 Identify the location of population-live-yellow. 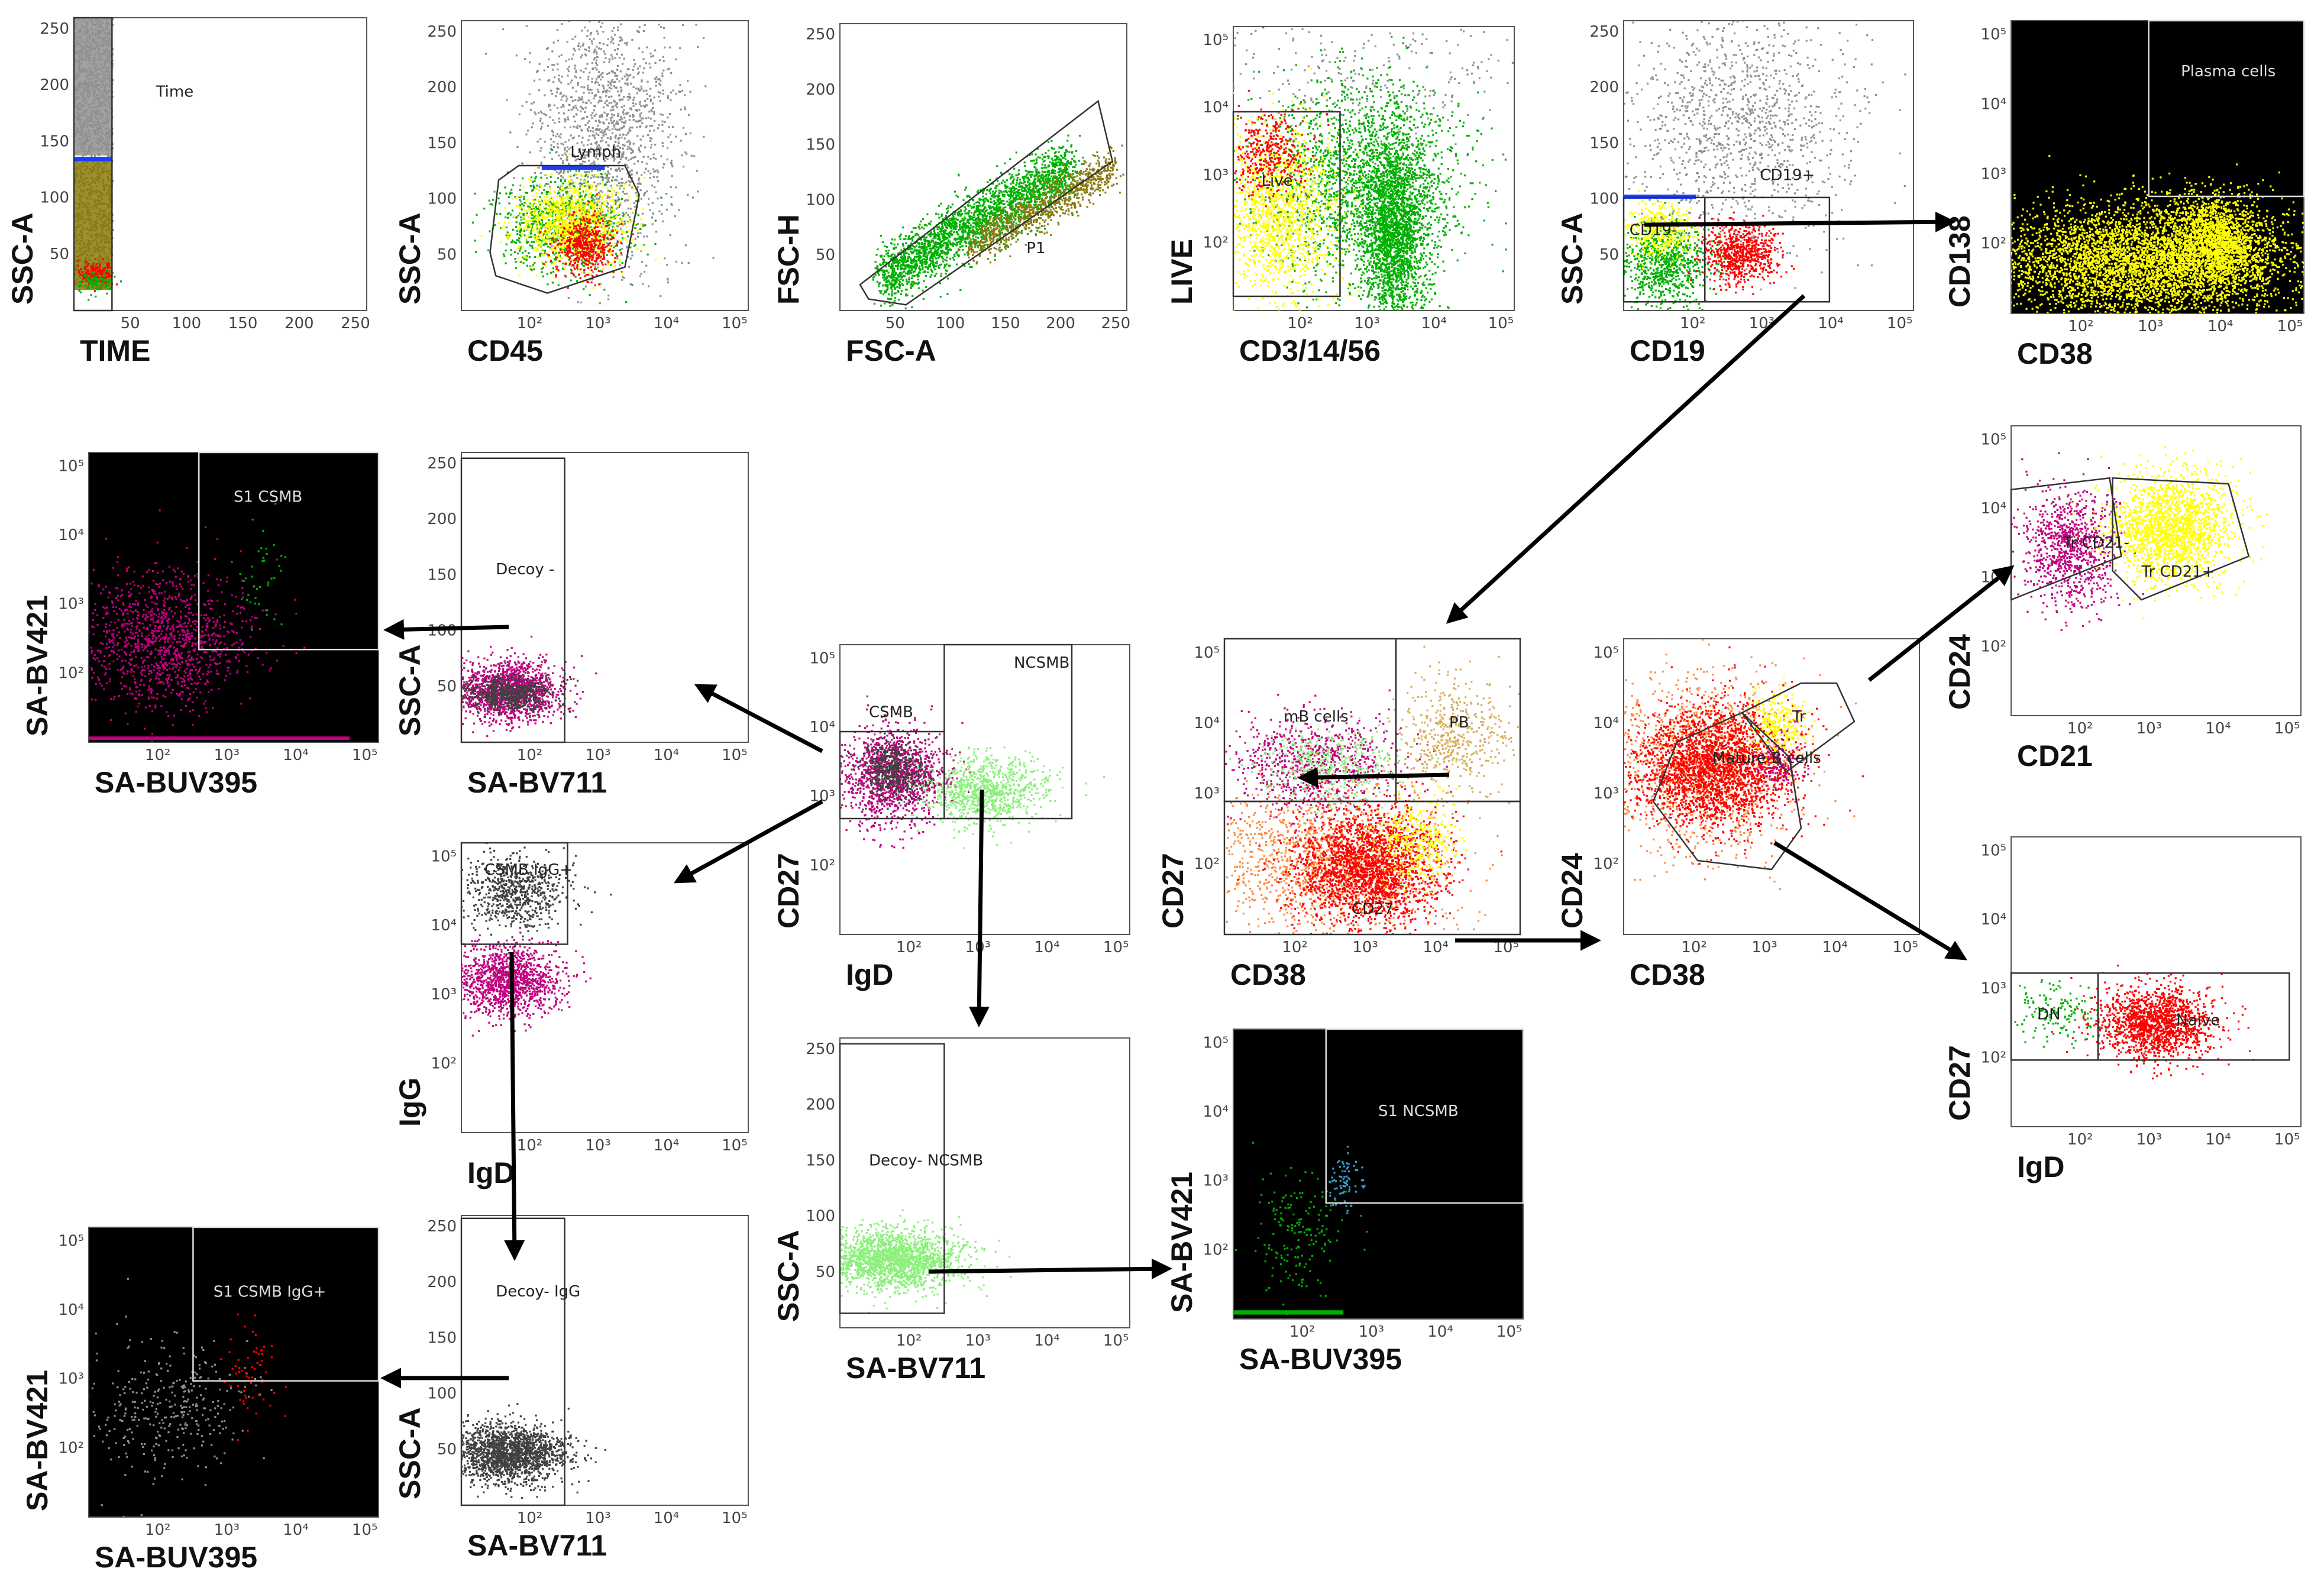
(1394, 188).